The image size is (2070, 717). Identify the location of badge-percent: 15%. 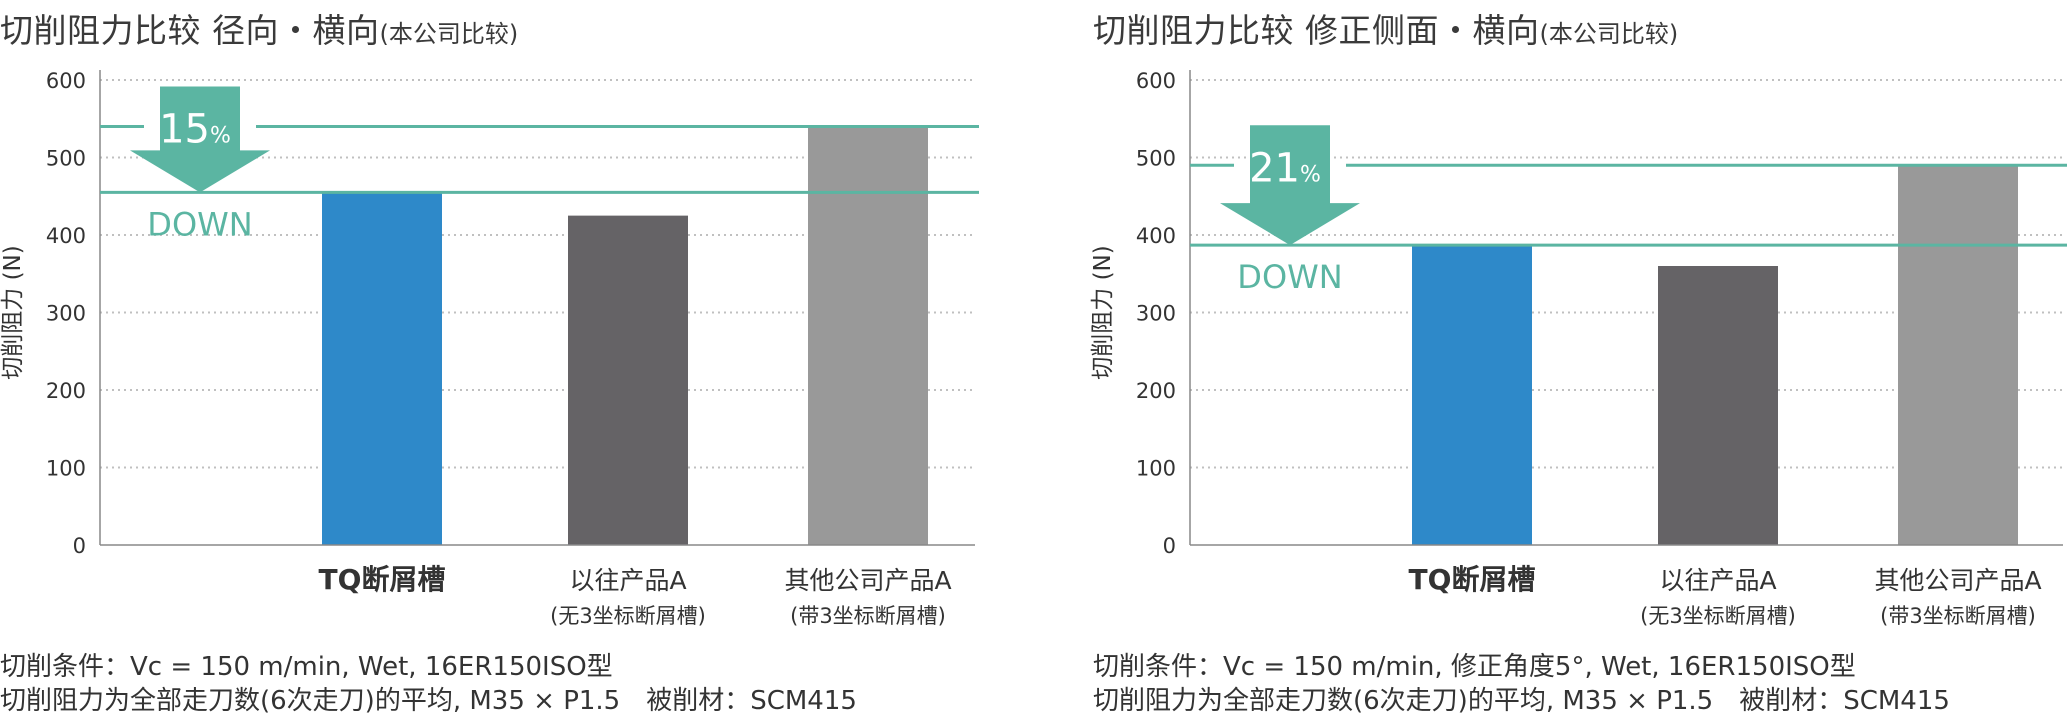
(195, 130).